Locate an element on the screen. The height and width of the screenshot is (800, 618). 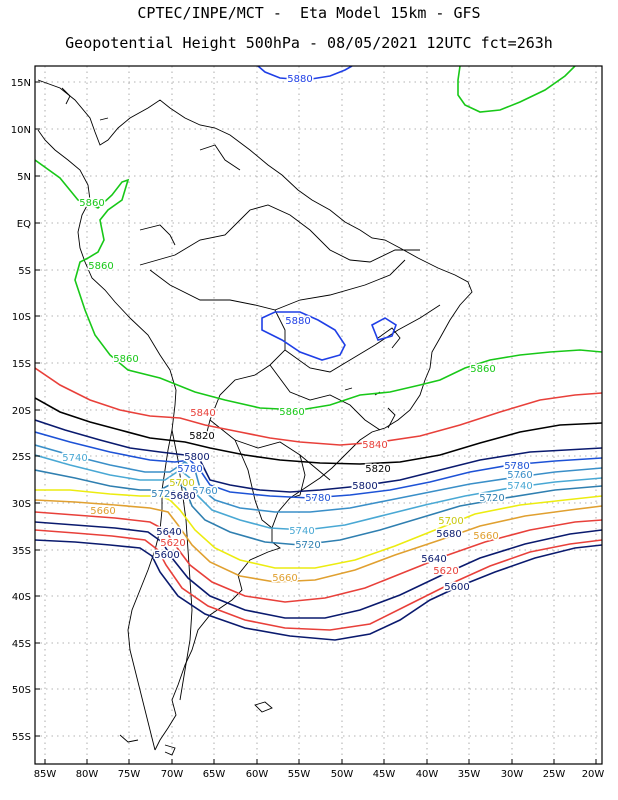
lat-label: 45S is located at coordinates (21, 644).